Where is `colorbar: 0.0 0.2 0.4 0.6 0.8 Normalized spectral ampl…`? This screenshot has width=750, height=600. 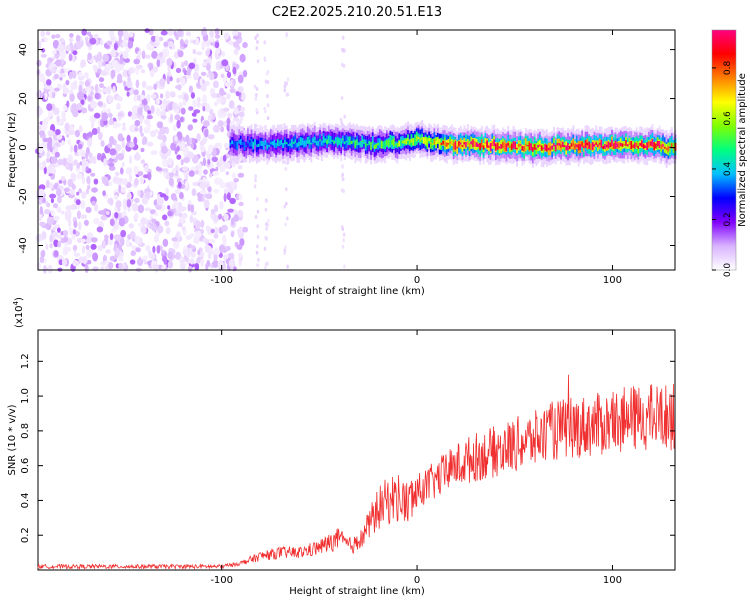
colorbar: 0.0 0.2 0.4 0.6 0.8 Normalized spectral ampl… is located at coordinates (729, 153).